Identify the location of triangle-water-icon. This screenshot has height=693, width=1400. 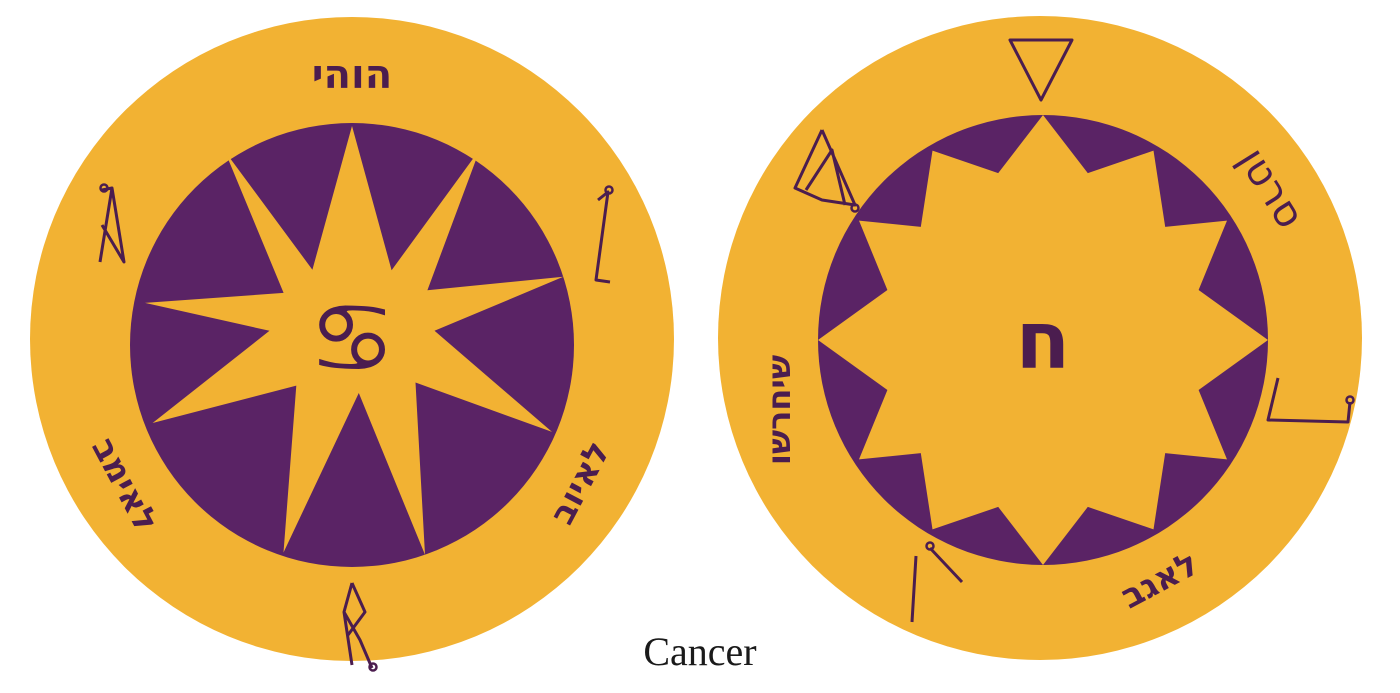
(1041, 70).